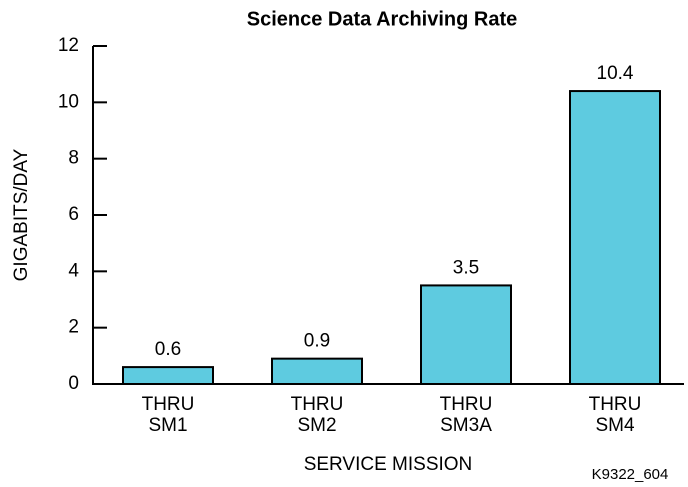 This screenshot has height=487, width=688. Describe the element at coordinates (630, 474) in the screenshot. I see `annotation: K9322_604` at that location.